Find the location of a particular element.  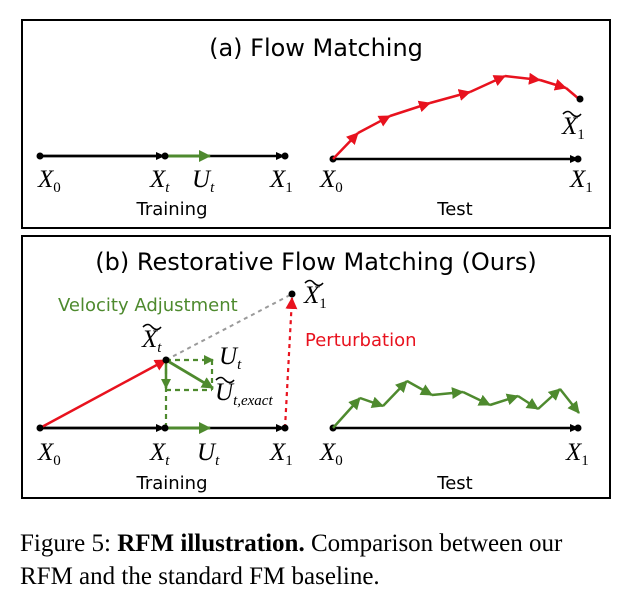

panel-b-test-x0-label: X0 is located at coordinates (331, 454).